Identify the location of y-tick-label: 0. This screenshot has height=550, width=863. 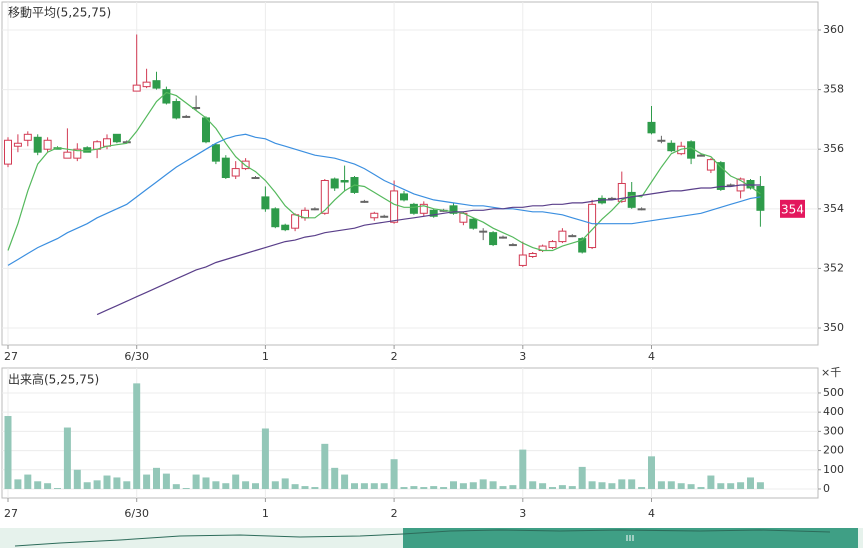
(826, 488).